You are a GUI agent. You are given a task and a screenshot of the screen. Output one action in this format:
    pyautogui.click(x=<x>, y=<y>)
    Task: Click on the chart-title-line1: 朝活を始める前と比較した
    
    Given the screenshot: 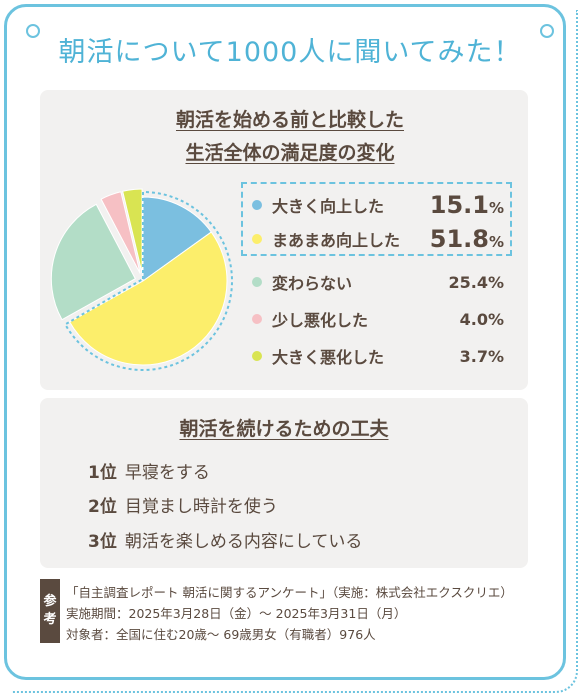 What is the action you would take?
    pyautogui.click(x=289, y=120)
    